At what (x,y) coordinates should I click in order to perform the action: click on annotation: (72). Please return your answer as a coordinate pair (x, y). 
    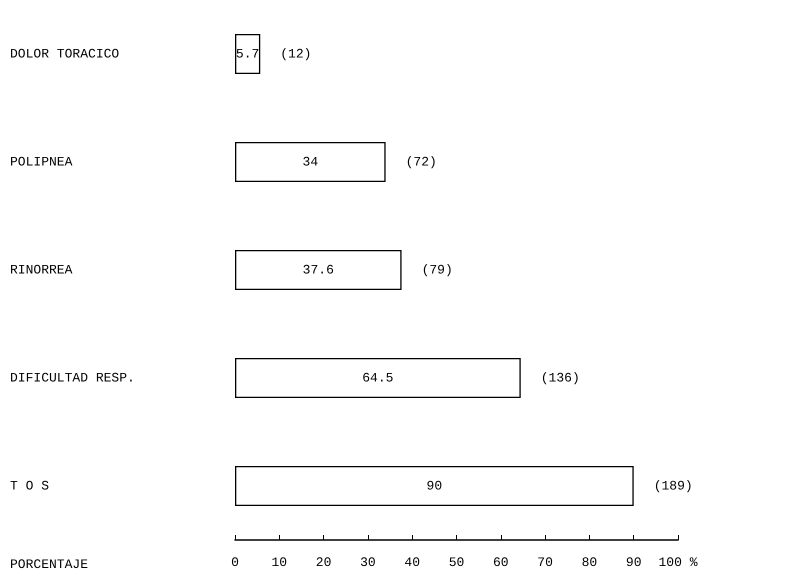
    Looking at the image, I should click on (421, 162).